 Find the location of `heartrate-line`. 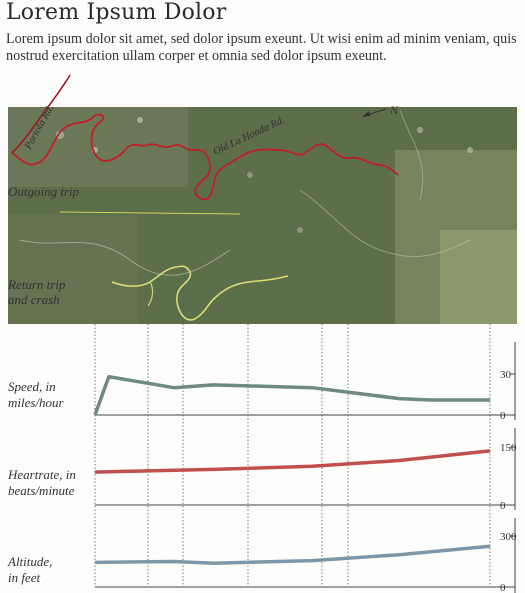

heartrate-line is located at coordinates (292, 461).